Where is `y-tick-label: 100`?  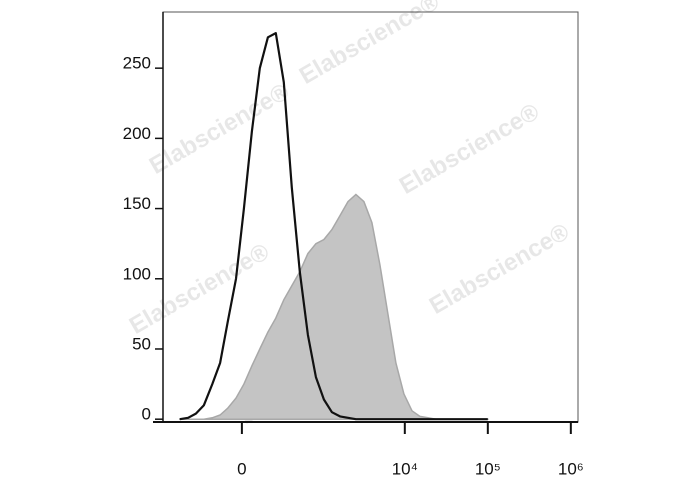
y-tick-label: 100 is located at coordinates (137, 273).